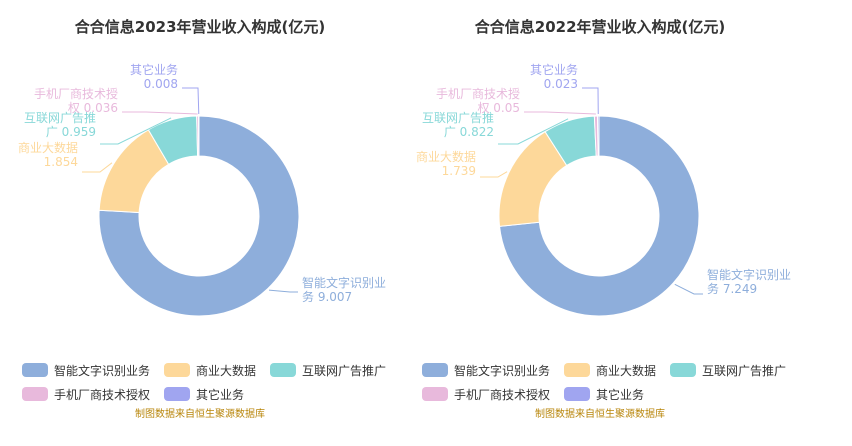 This screenshot has height=446, width=852. Describe the element at coordinates (60, 125) in the screenshot. I see `slice-label: 互联网广告推广 0.959` at that location.